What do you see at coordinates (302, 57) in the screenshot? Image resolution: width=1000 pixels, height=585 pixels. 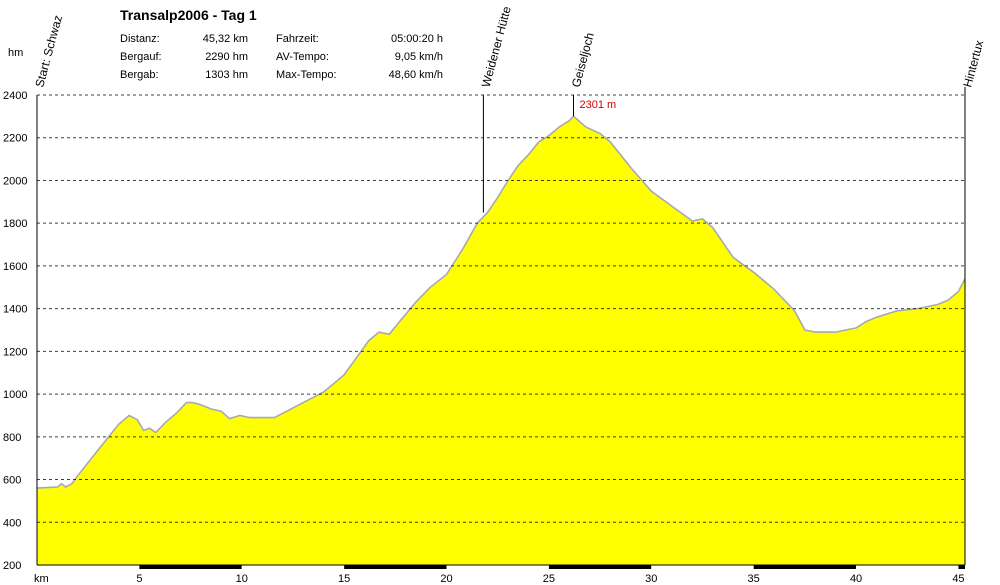 I see `stat-label-avg-speed: AV-Tempo:` at bounding box center [302, 57].